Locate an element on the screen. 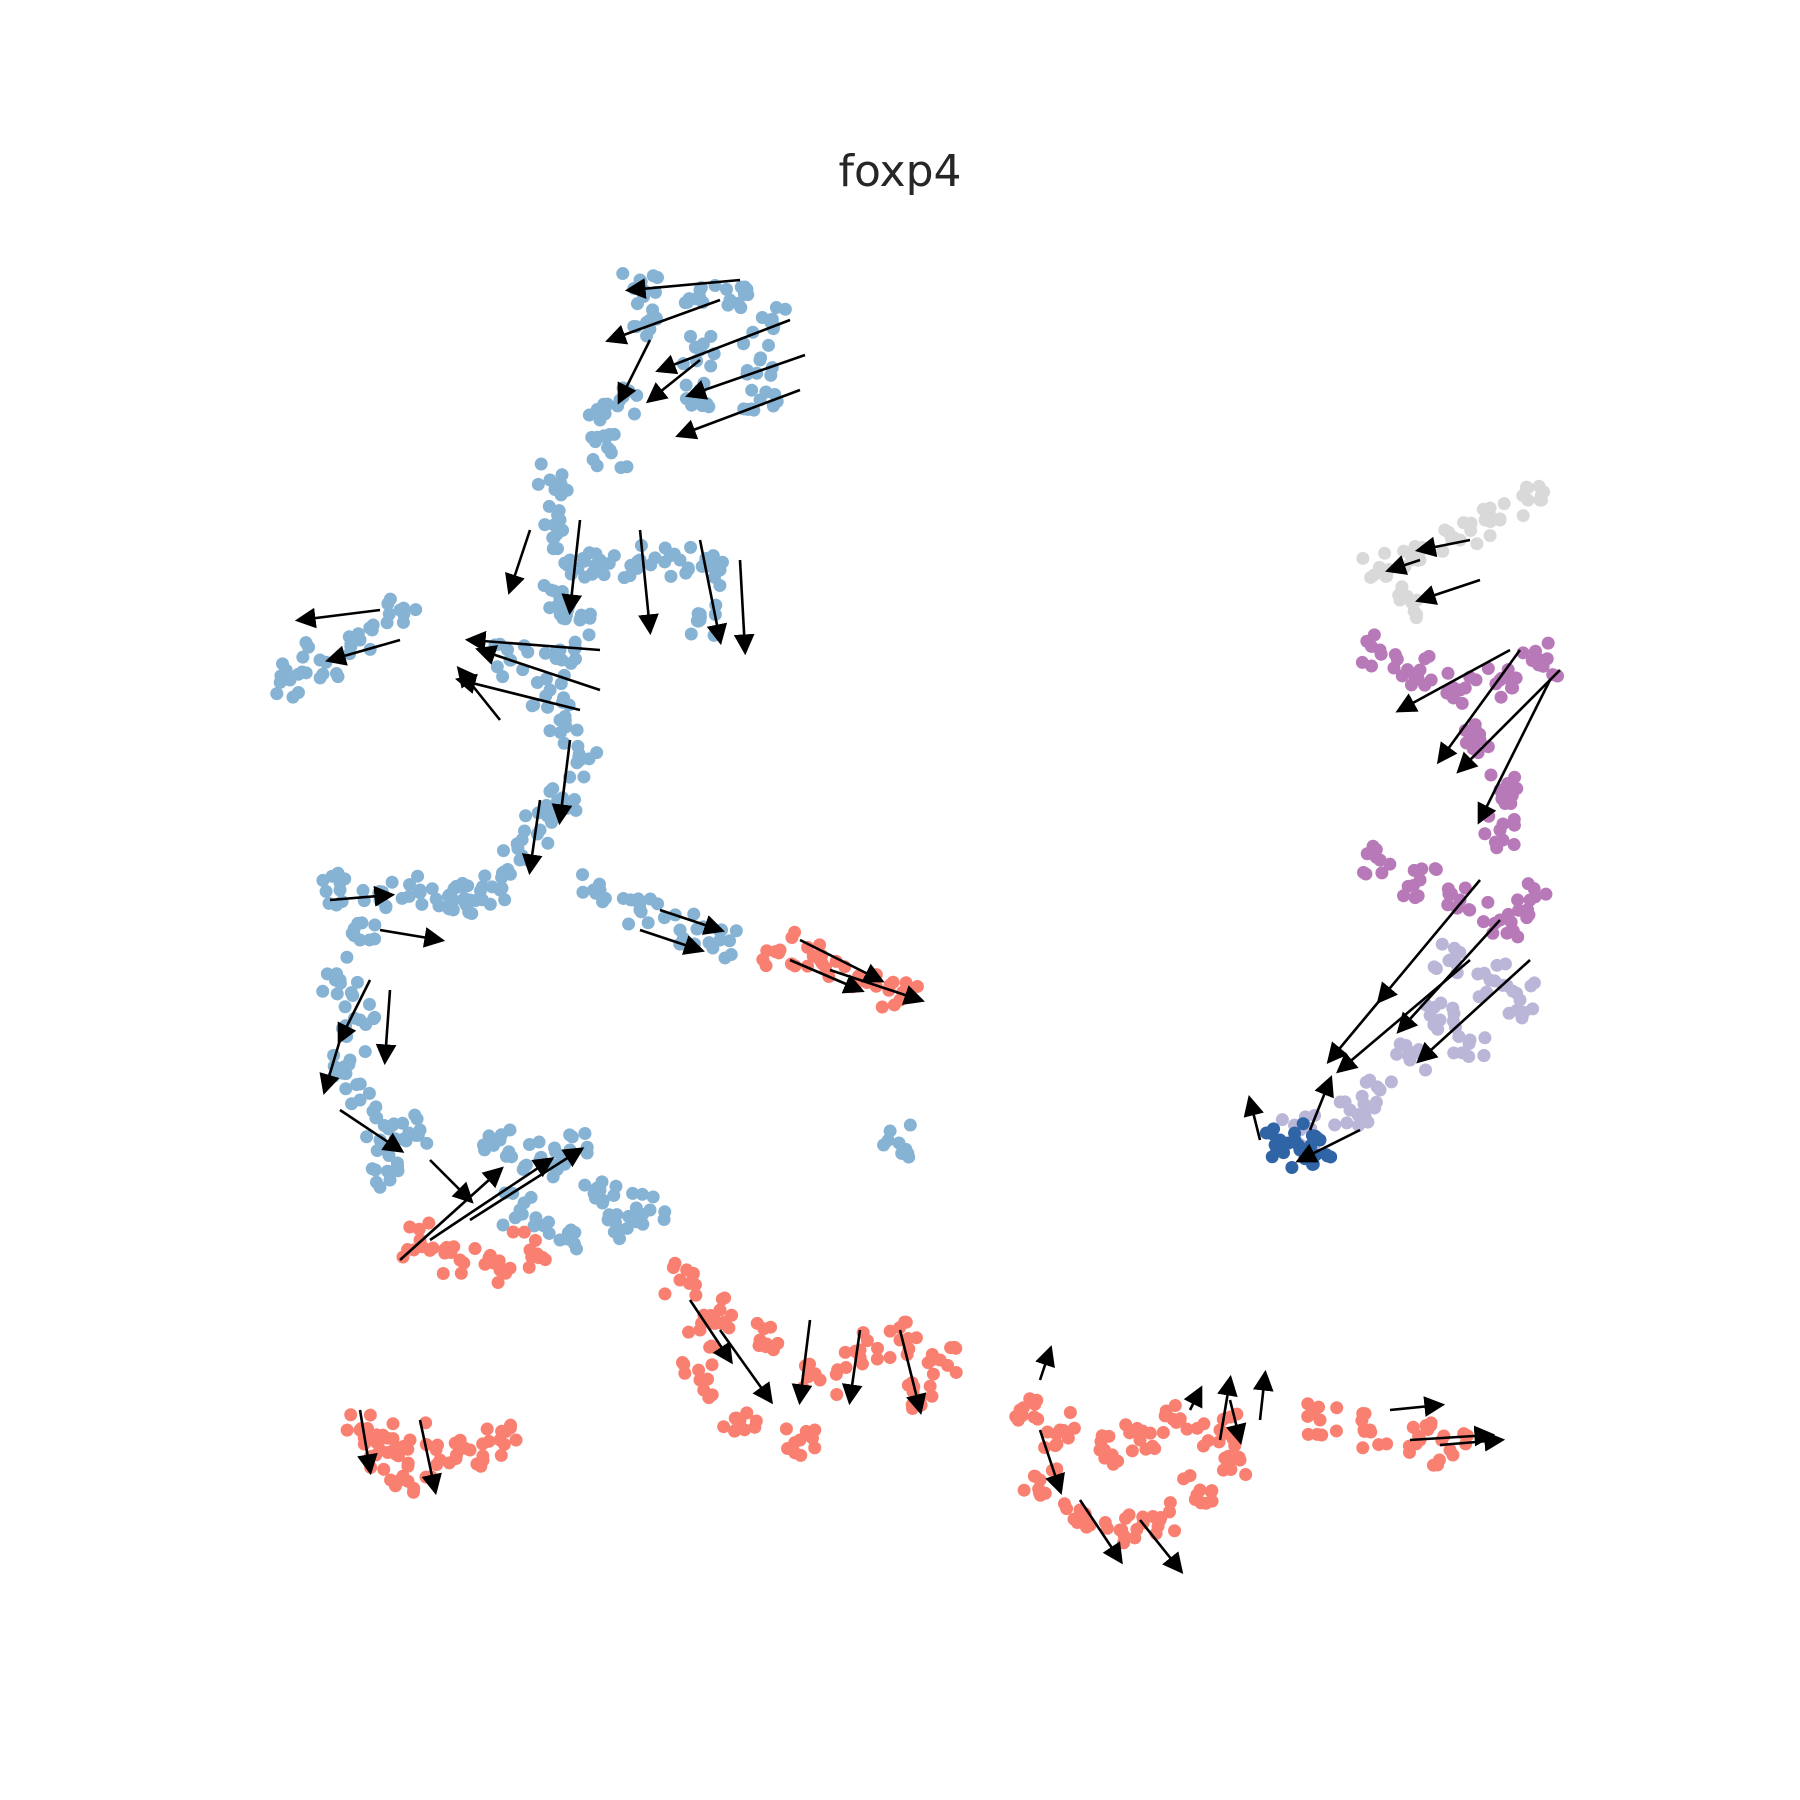  chart-title: foxp4 is located at coordinates (900, 171).